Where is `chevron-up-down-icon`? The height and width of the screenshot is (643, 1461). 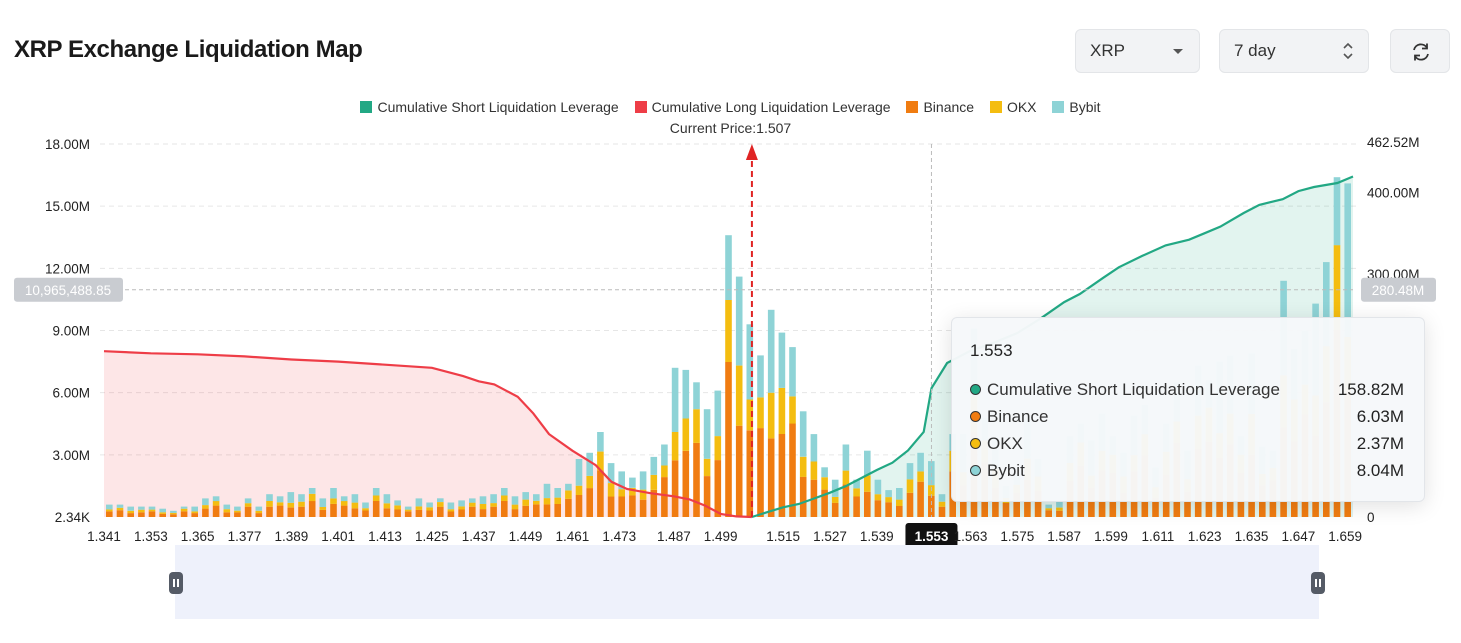 chevron-up-down-icon is located at coordinates (1348, 51).